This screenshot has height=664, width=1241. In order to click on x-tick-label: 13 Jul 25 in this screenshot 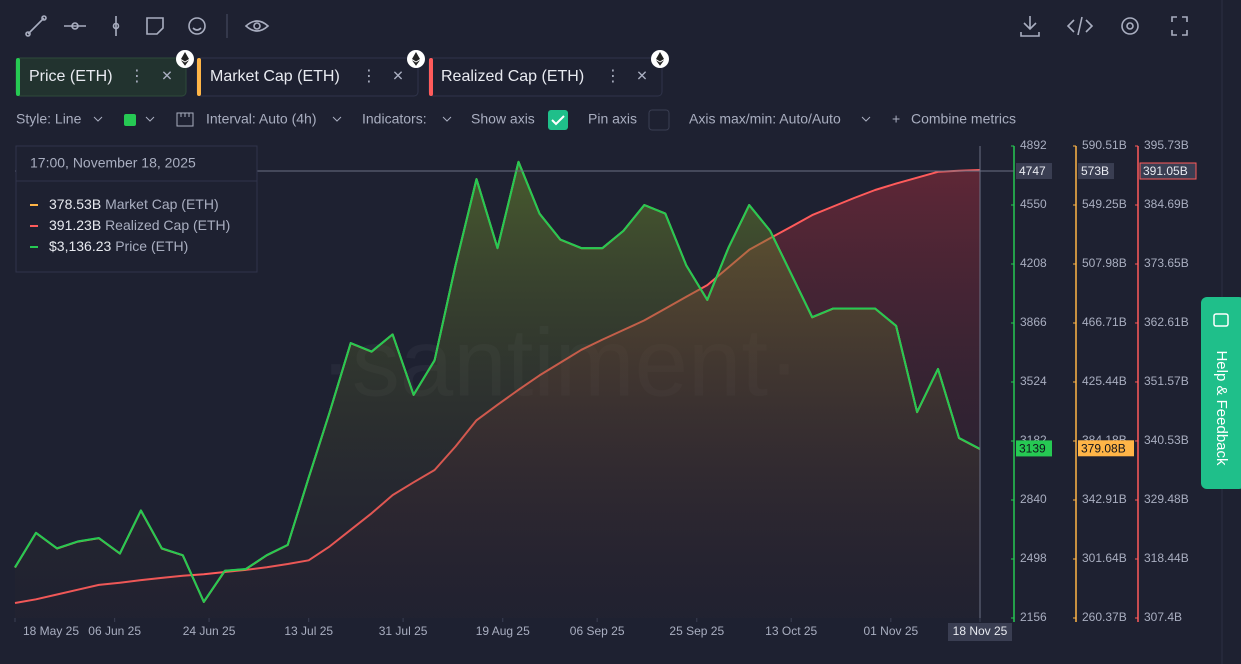, I will do `click(308, 631)`.